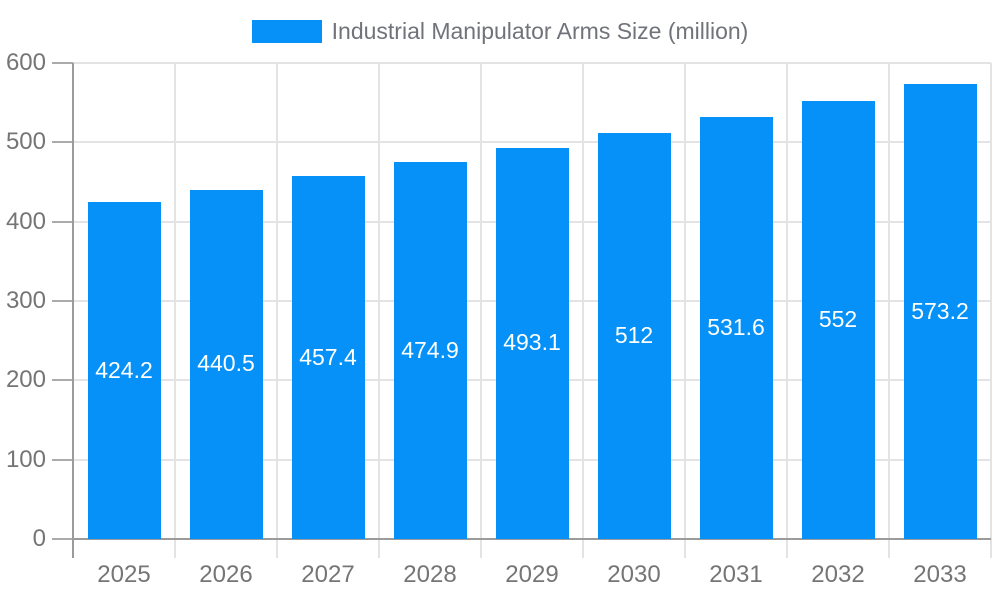  I want to click on x-tick-label: 2026, so click(226, 574).